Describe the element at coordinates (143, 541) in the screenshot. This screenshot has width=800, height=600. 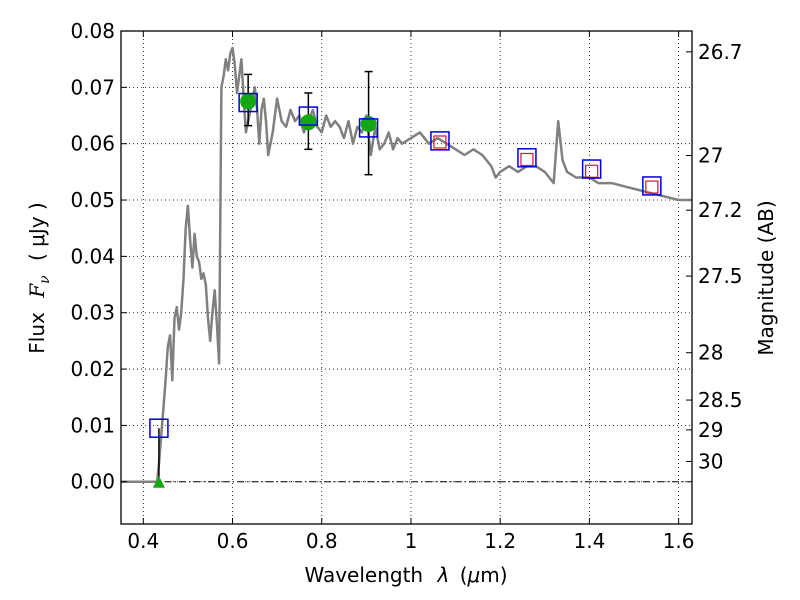
I see `x-tick-label: 0.4` at that location.